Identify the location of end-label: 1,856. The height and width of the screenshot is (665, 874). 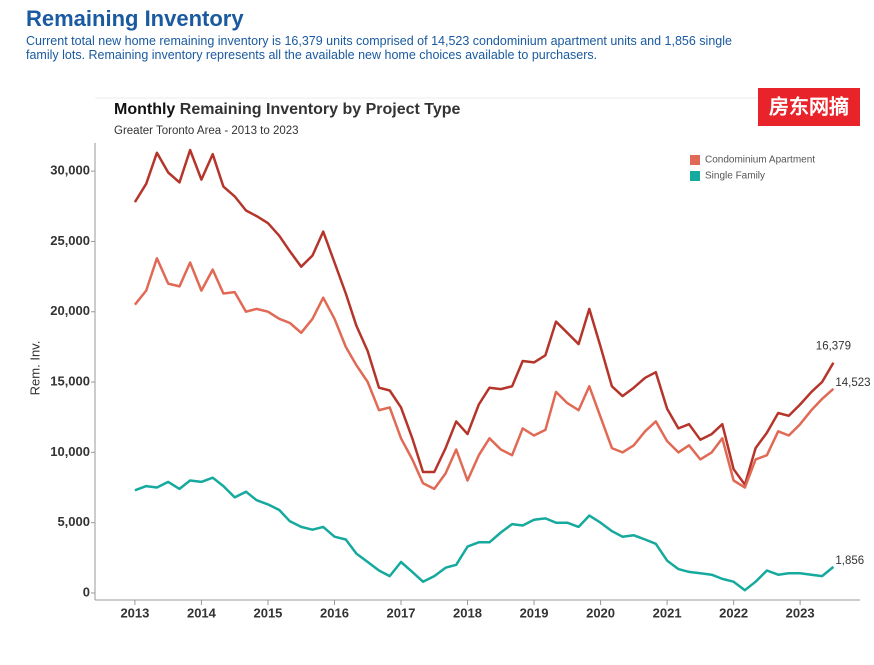
(849, 561).